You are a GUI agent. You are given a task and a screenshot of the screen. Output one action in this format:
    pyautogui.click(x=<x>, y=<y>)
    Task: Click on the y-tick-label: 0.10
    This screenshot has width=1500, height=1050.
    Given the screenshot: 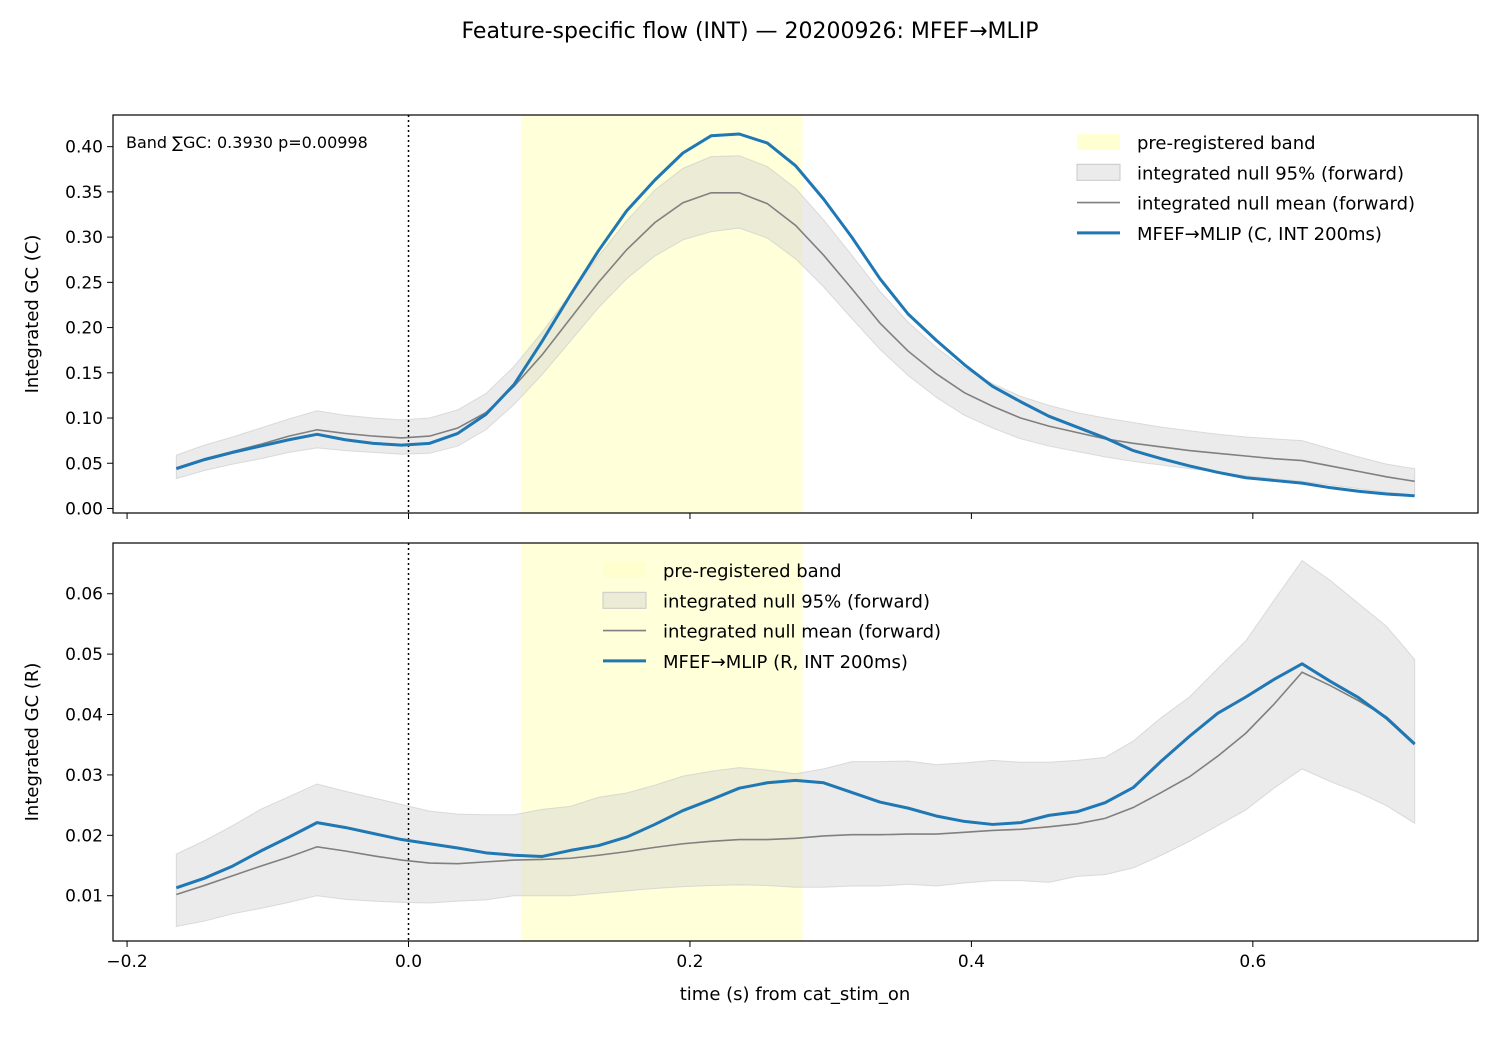 What is the action you would take?
    pyautogui.click(x=84, y=419)
    